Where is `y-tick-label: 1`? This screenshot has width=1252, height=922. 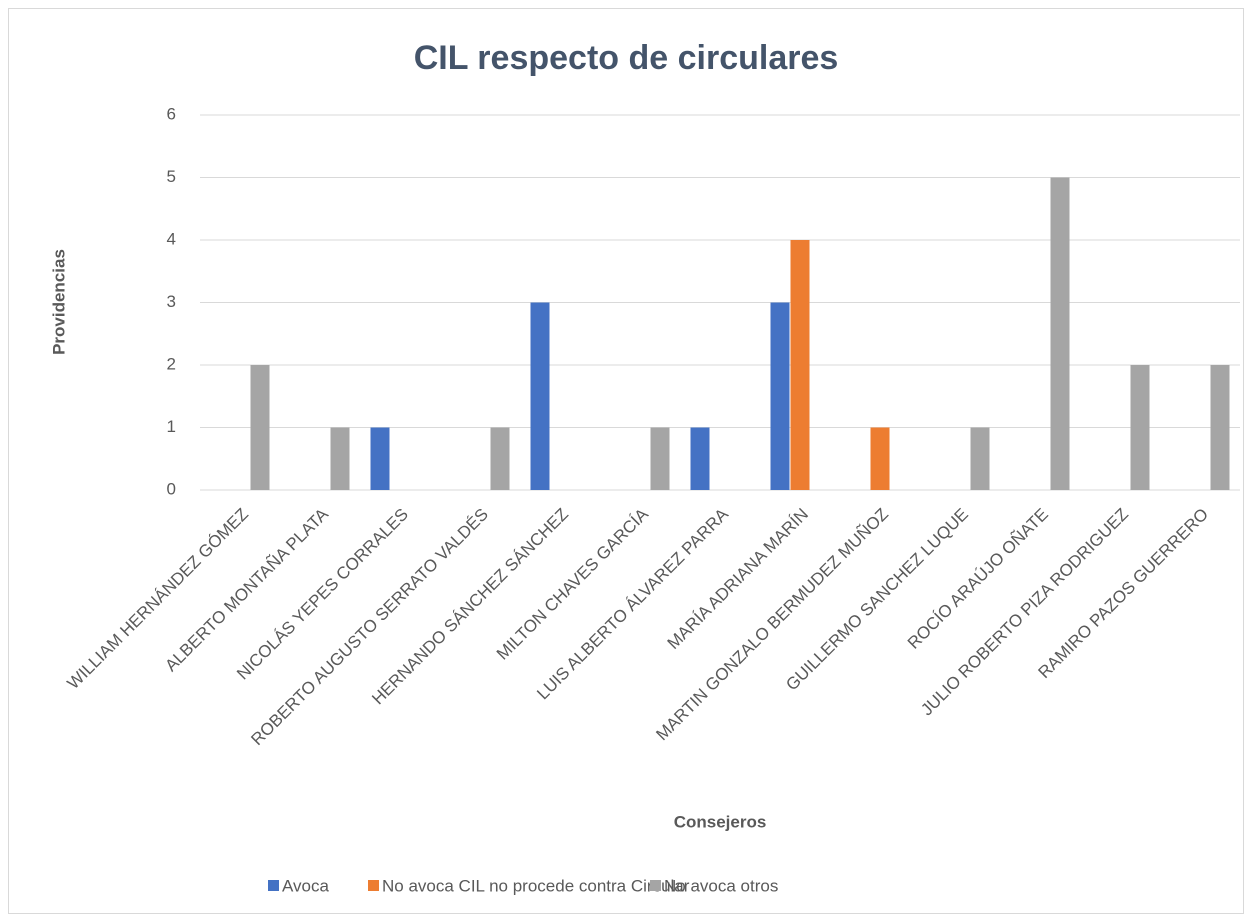 y-tick-label: 1 is located at coordinates (171, 426).